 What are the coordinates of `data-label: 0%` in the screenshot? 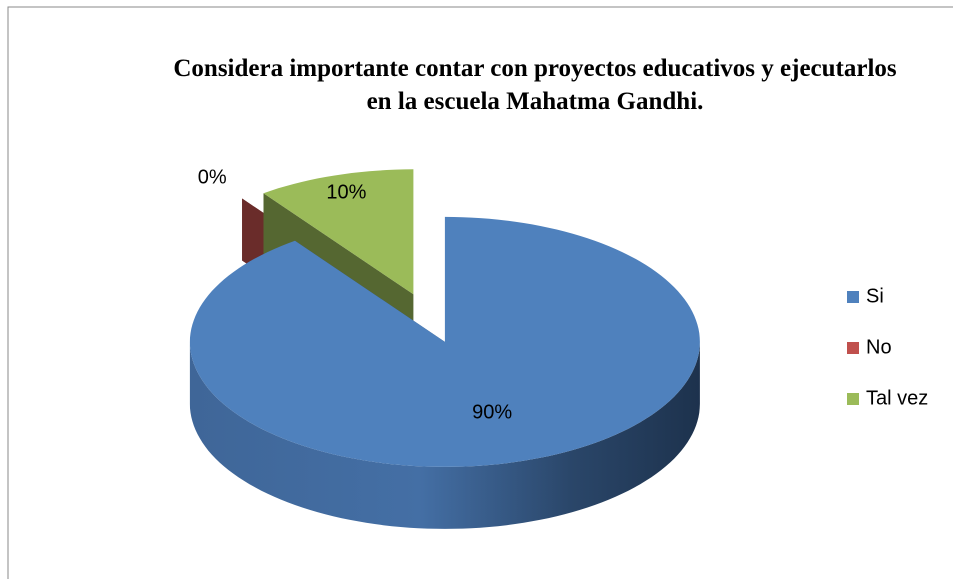 It's located at (212, 178).